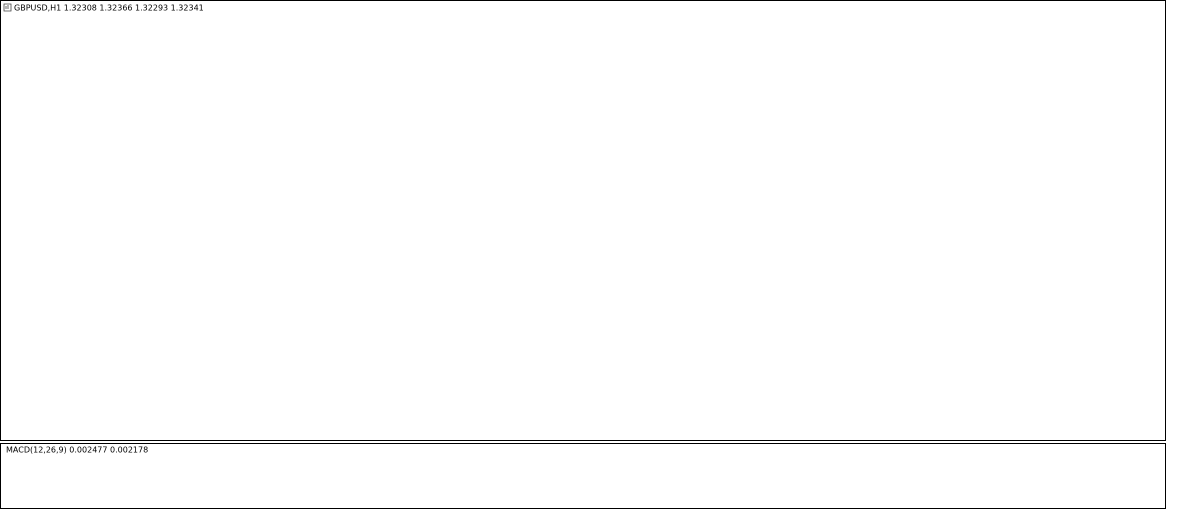 This screenshot has height=525, width=1200. Describe the element at coordinates (7, 7) in the screenshot. I see `symbol-icon` at that location.